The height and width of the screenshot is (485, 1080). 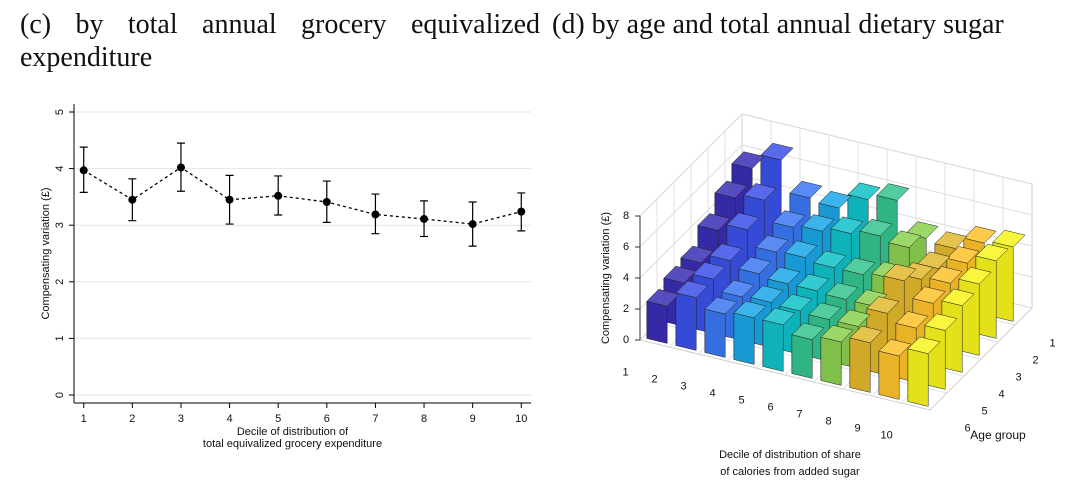 What do you see at coordinates (1001, 394) in the screenshot?
I see `depth-tick-label: 4` at bounding box center [1001, 394].